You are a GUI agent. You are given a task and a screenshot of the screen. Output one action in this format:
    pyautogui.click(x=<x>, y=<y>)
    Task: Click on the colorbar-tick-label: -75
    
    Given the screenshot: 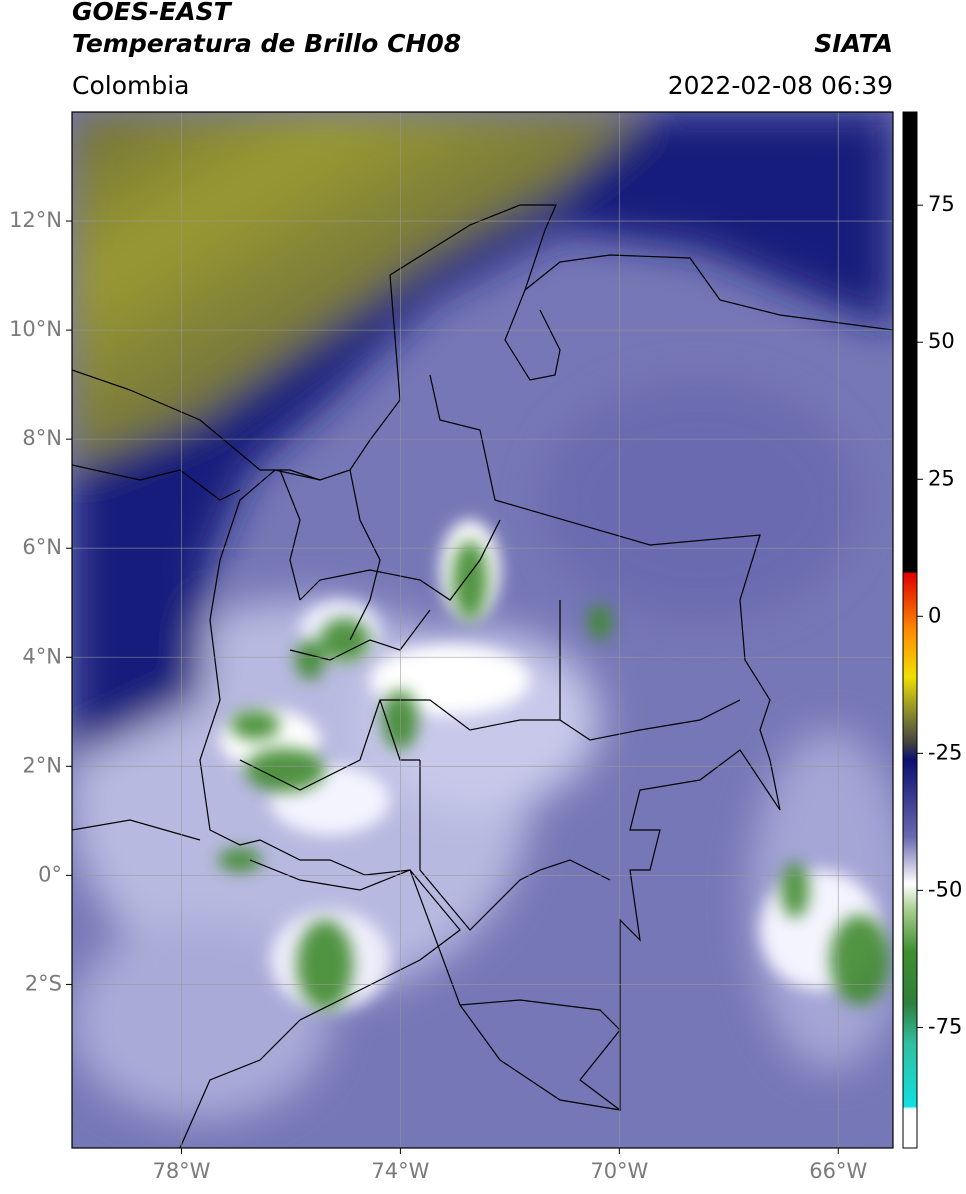 What is the action you would take?
    pyautogui.click(x=945, y=1026)
    